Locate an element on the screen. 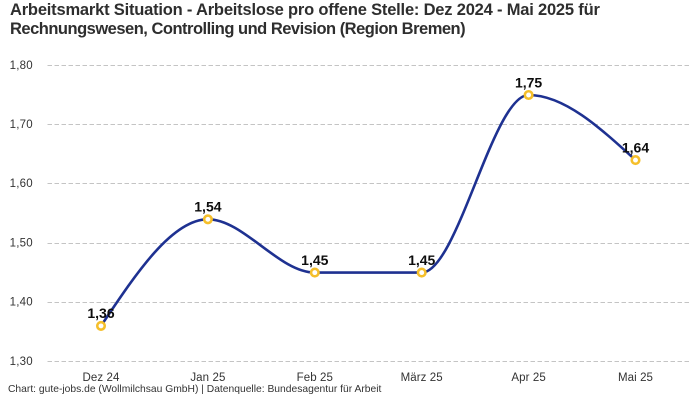 This screenshot has height=400, width=700. svg-text: Mai 25 is located at coordinates (635, 378).